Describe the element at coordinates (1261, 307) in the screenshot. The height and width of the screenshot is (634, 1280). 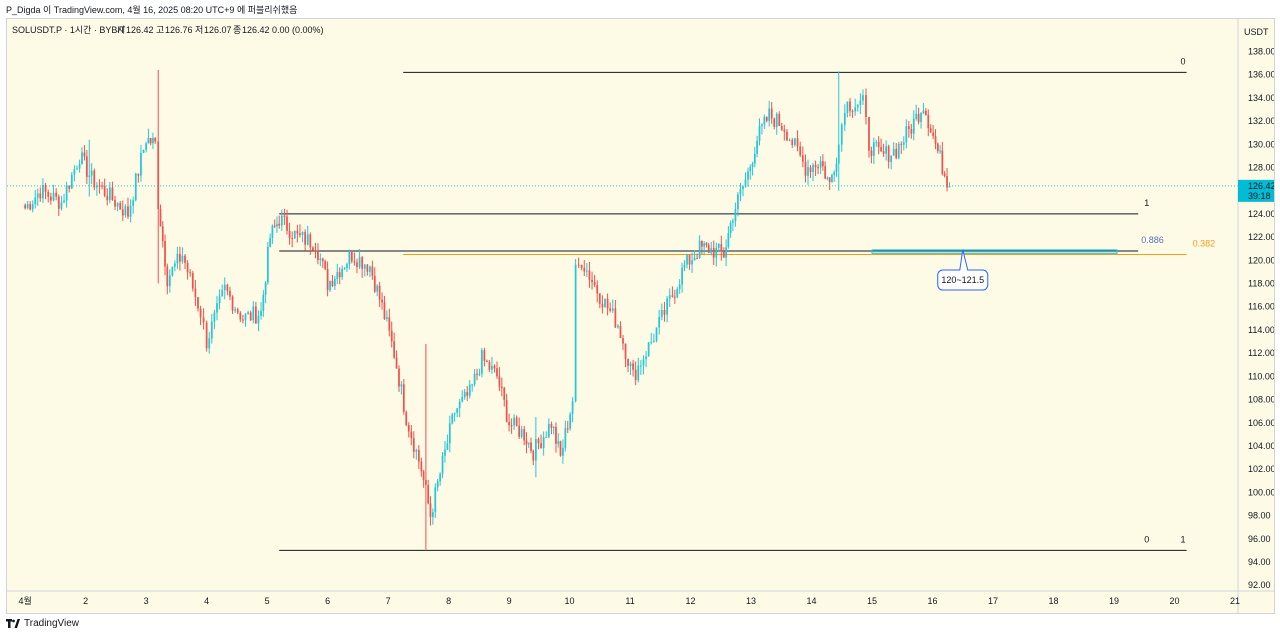
I see `price-tick-label: 116.00` at that location.